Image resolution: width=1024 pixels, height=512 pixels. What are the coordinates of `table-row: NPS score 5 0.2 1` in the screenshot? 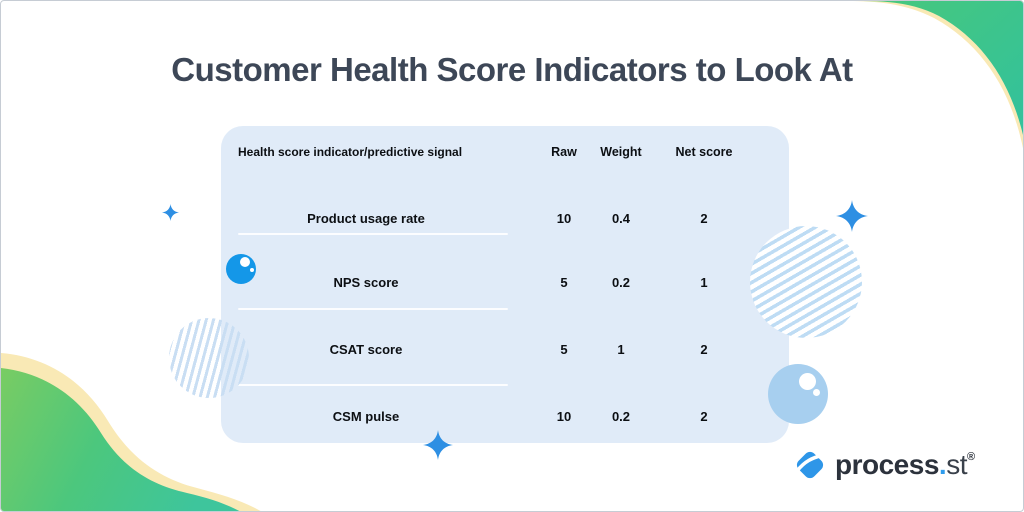 It's located at (505, 282).